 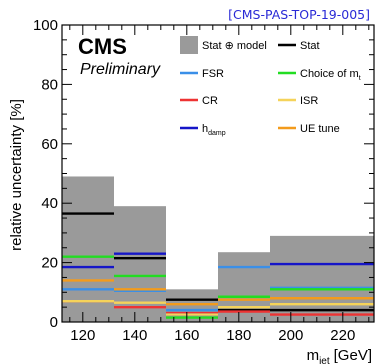 I want to click on y-tick-label: 80, so click(x=49, y=84).